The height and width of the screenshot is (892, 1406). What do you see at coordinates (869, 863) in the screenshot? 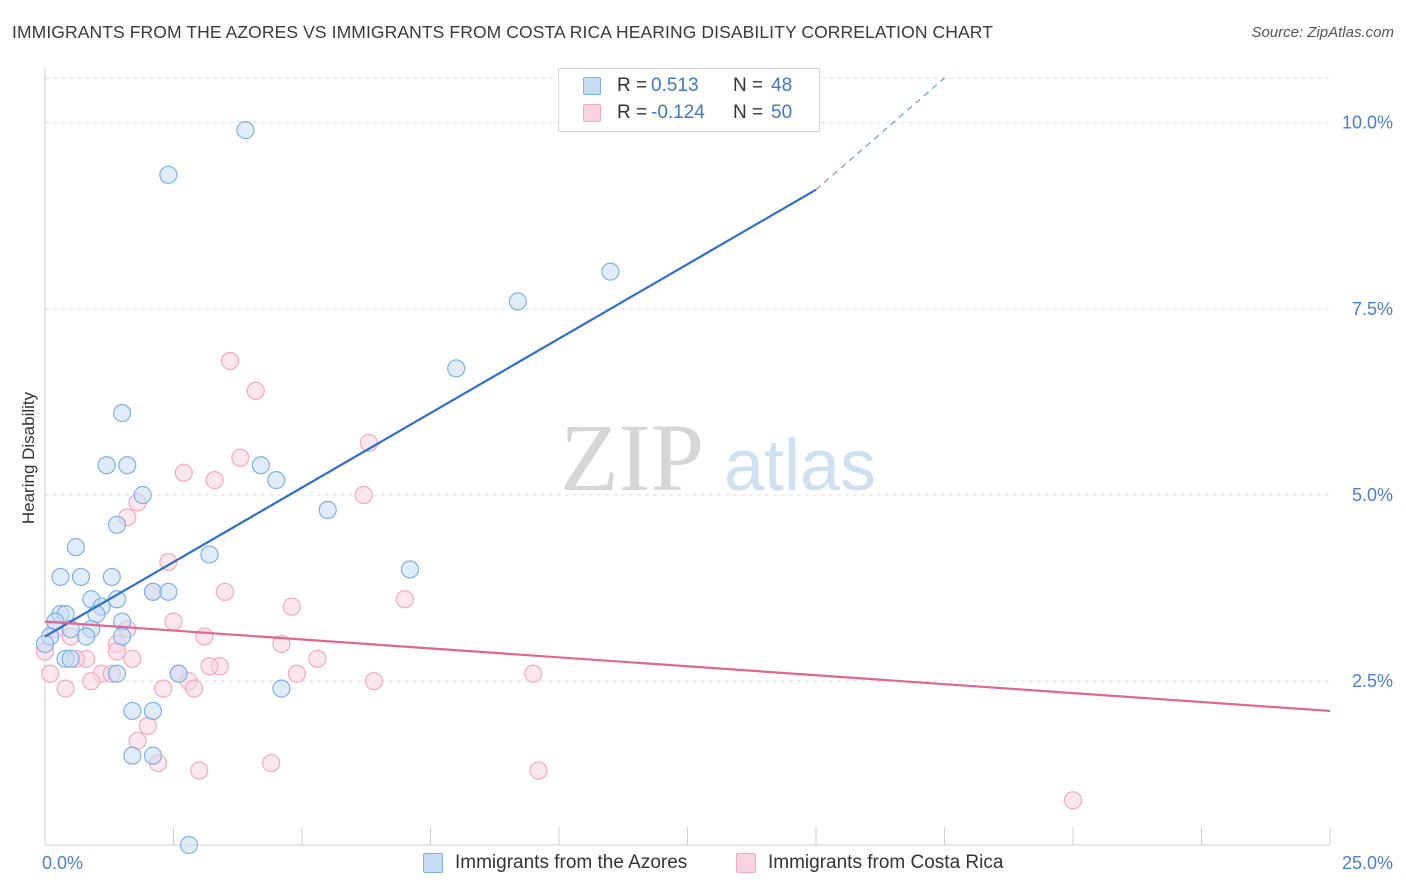
I see `legend-item-costa-rica: Immigrants from Costa Rica` at bounding box center [869, 863].